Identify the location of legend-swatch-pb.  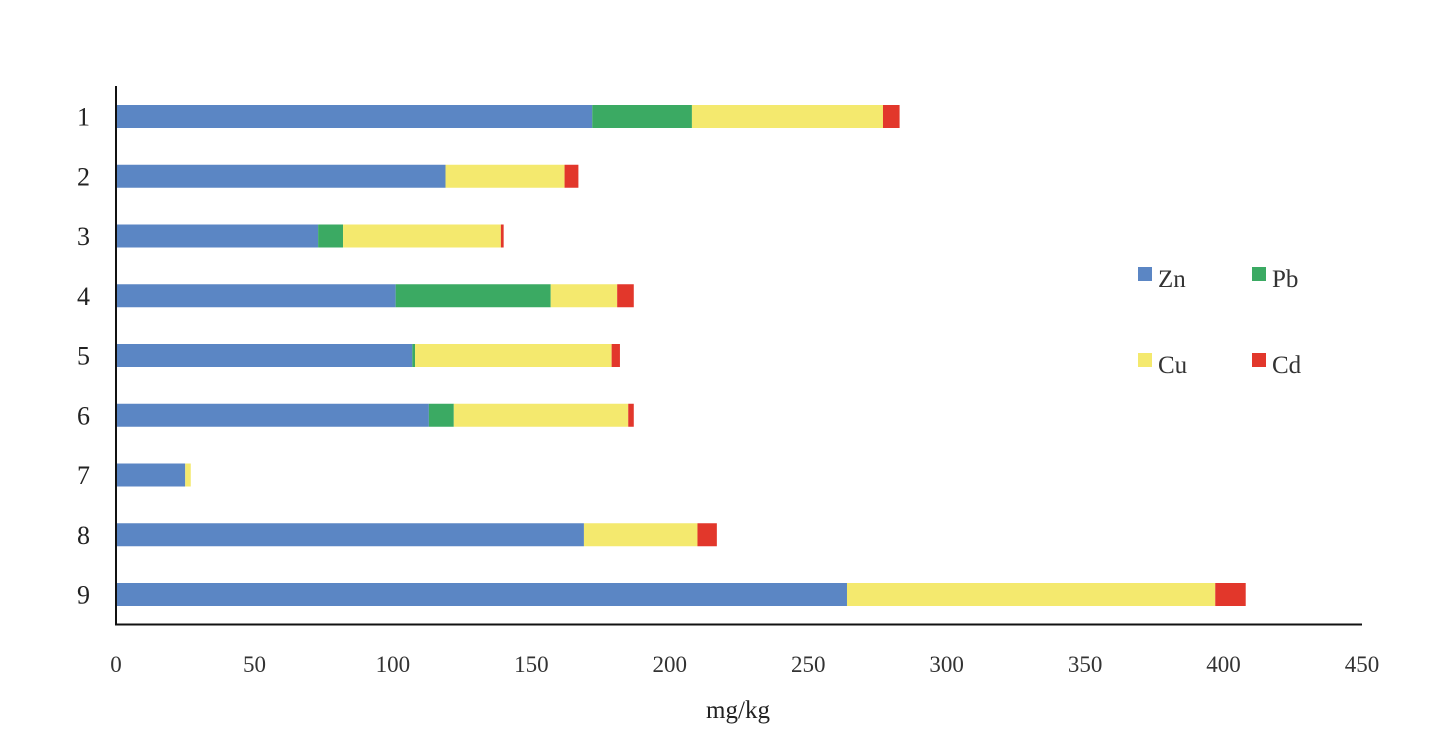
(1259, 274).